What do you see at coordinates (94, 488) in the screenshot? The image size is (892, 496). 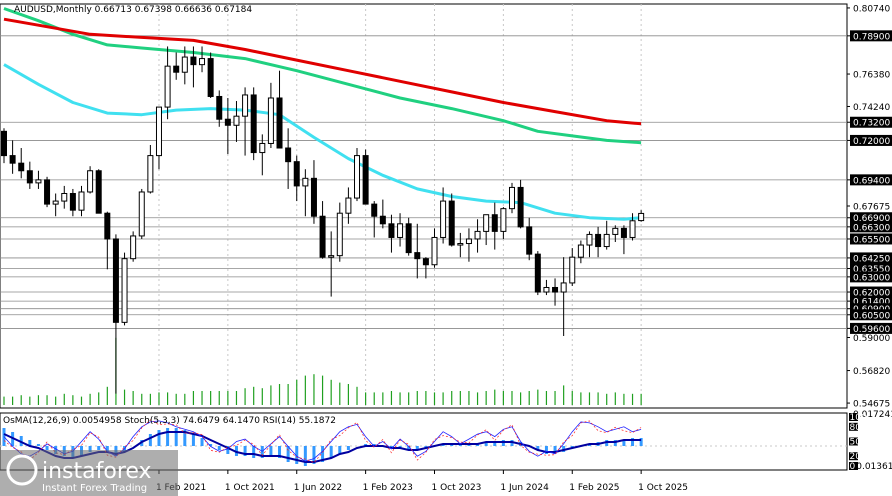 I see `watermark-tagline: Instant Forex Trading` at bounding box center [94, 488].